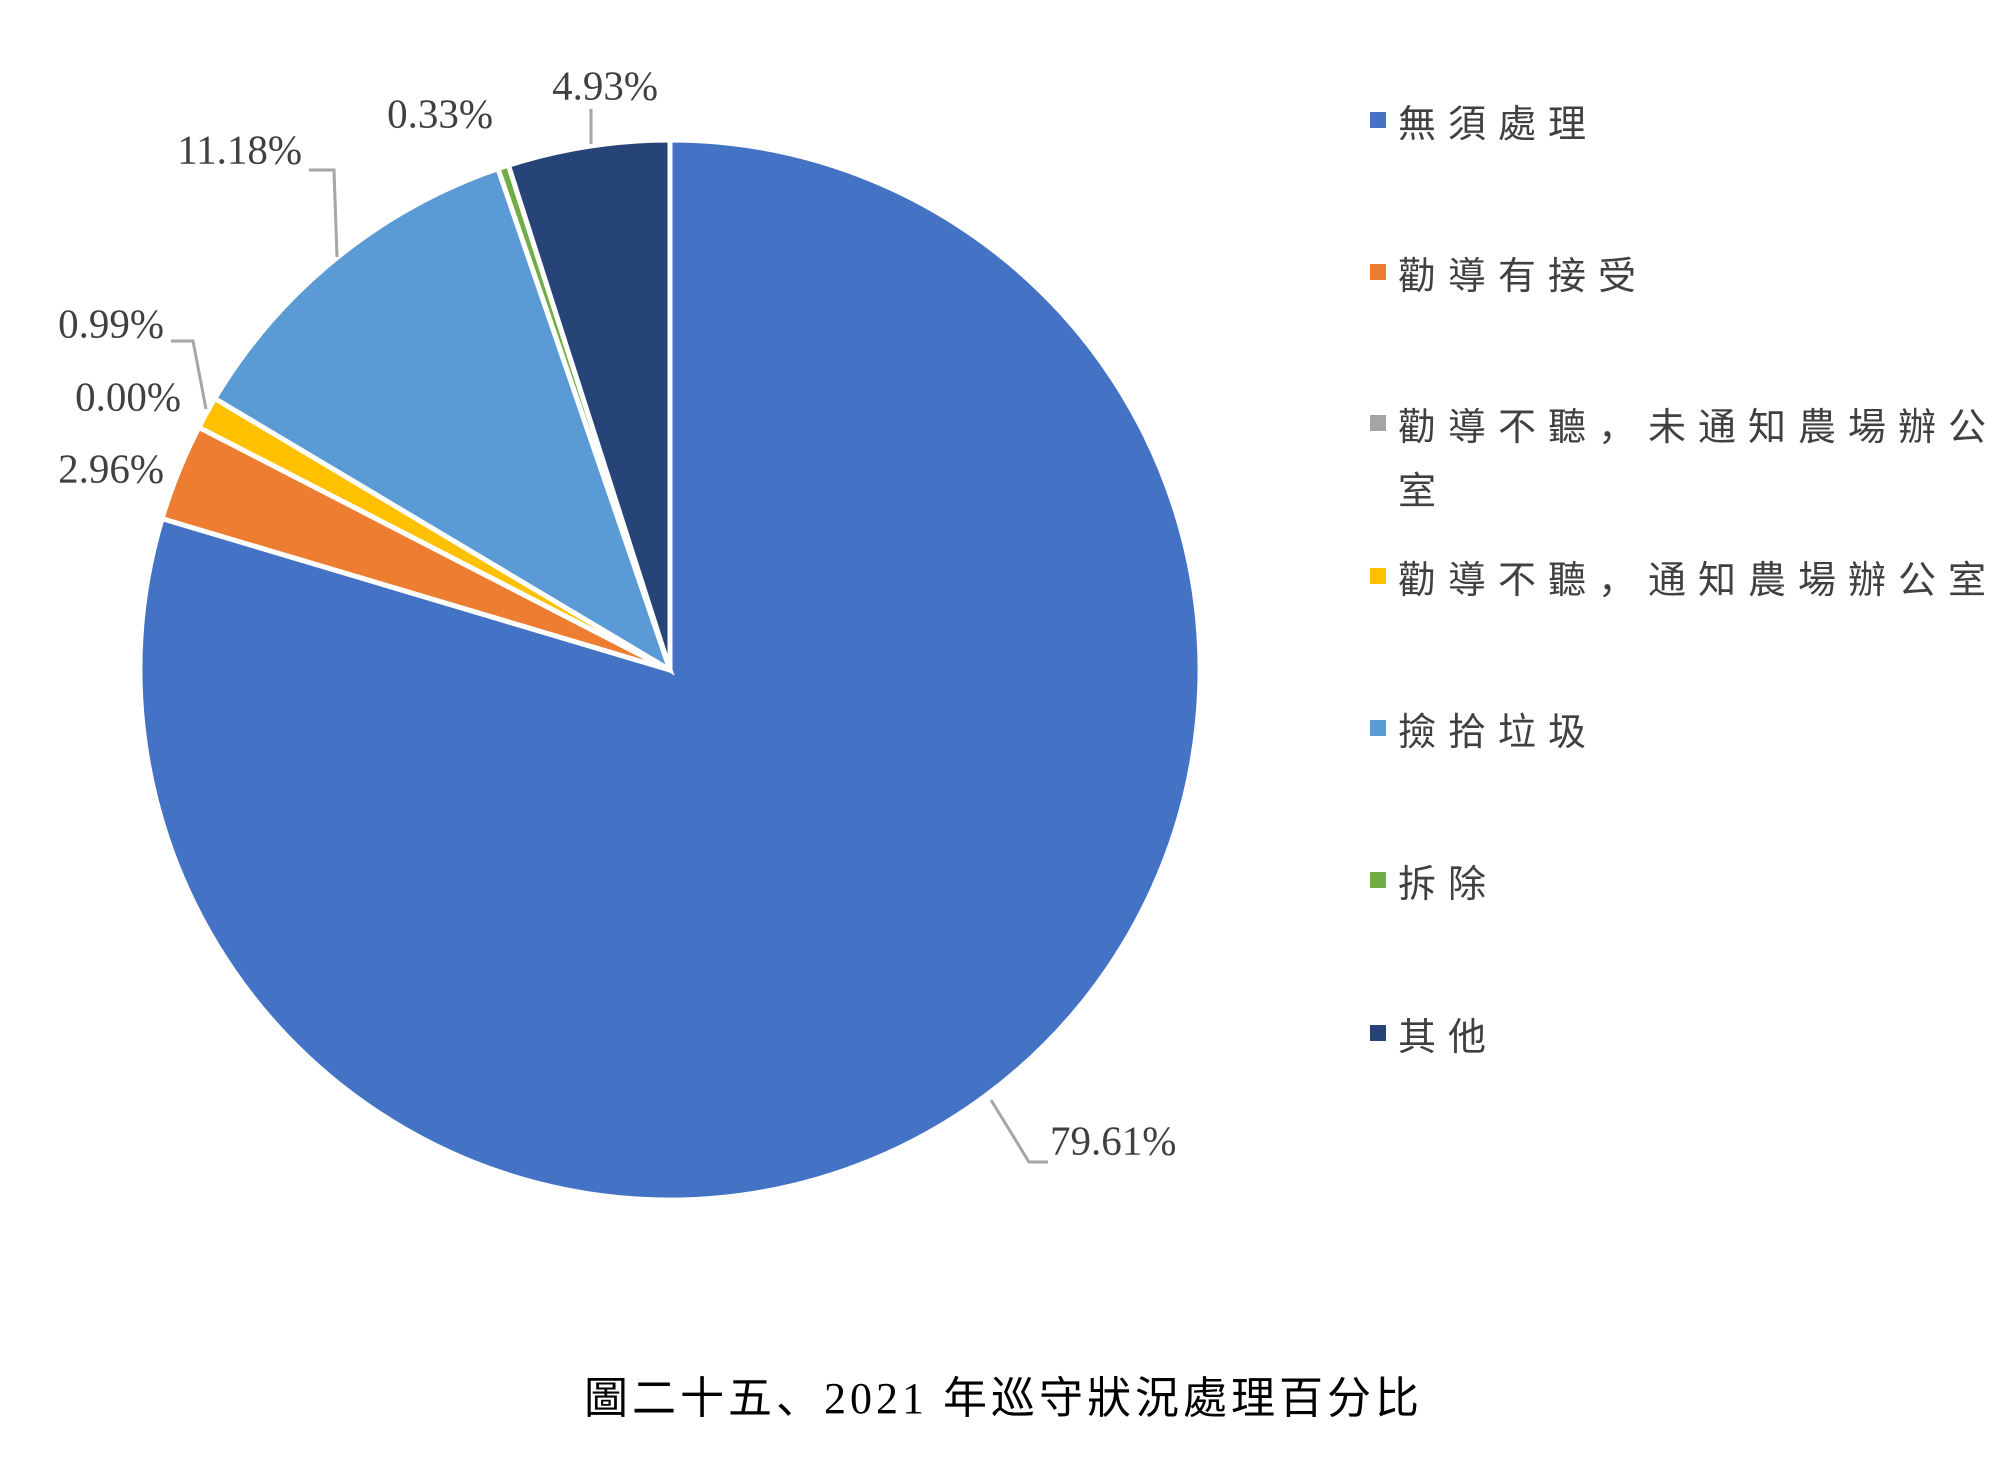 The height and width of the screenshot is (1457, 2007). I want to click on data-label: 79.61%, so click(1113, 1140).